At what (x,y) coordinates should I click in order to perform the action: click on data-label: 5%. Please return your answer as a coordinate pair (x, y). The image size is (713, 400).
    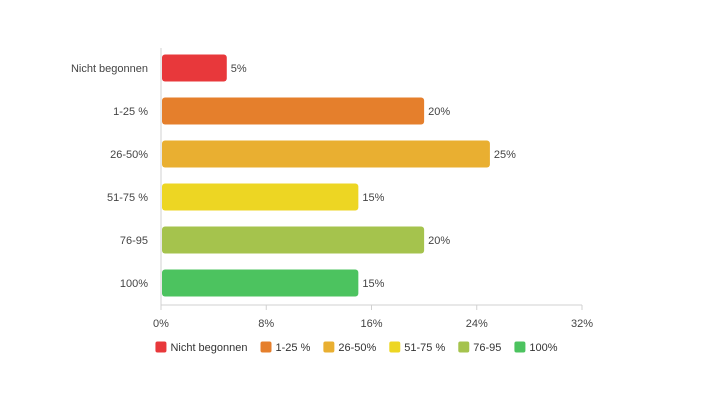
    Looking at the image, I should click on (239, 69).